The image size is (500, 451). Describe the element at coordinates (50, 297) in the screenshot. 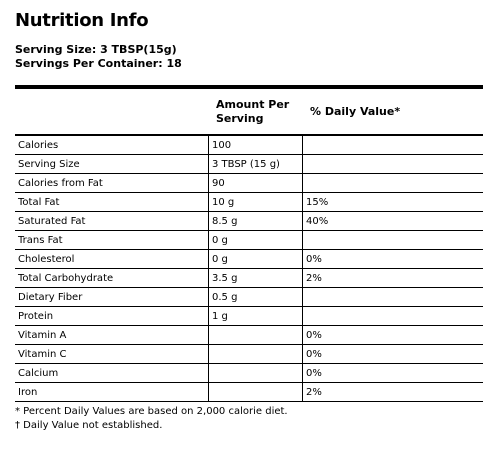

I see `nutrient-name: Dietary Fiber` at that location.